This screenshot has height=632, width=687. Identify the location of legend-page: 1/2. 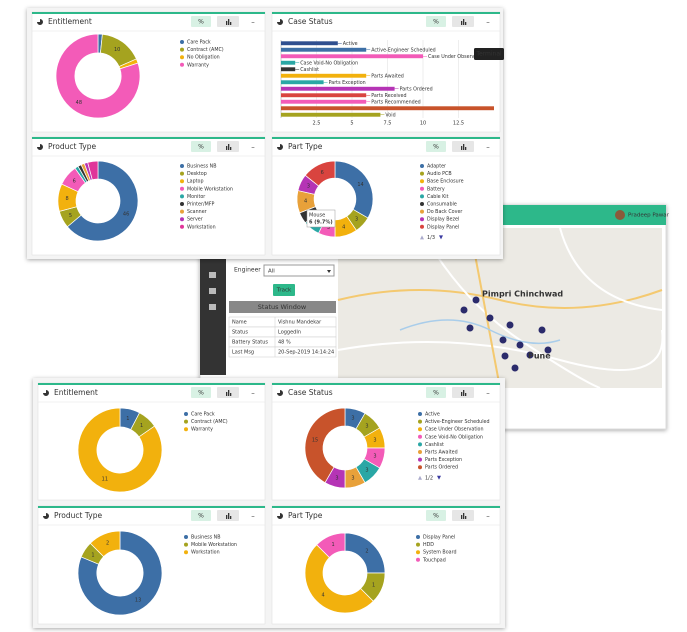
(429, 478).